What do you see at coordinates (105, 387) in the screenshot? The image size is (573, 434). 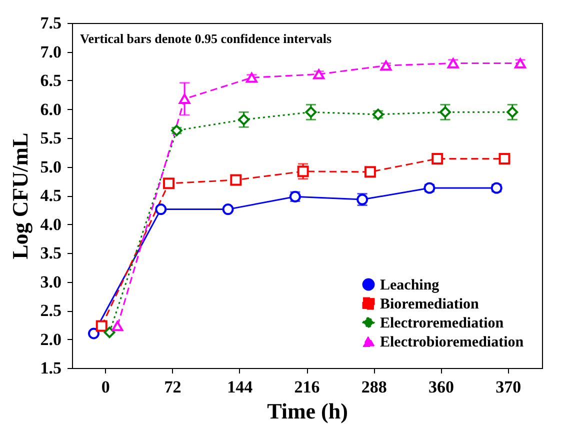 I see `x-tick-label: 0` at bounding box center [105, 387].